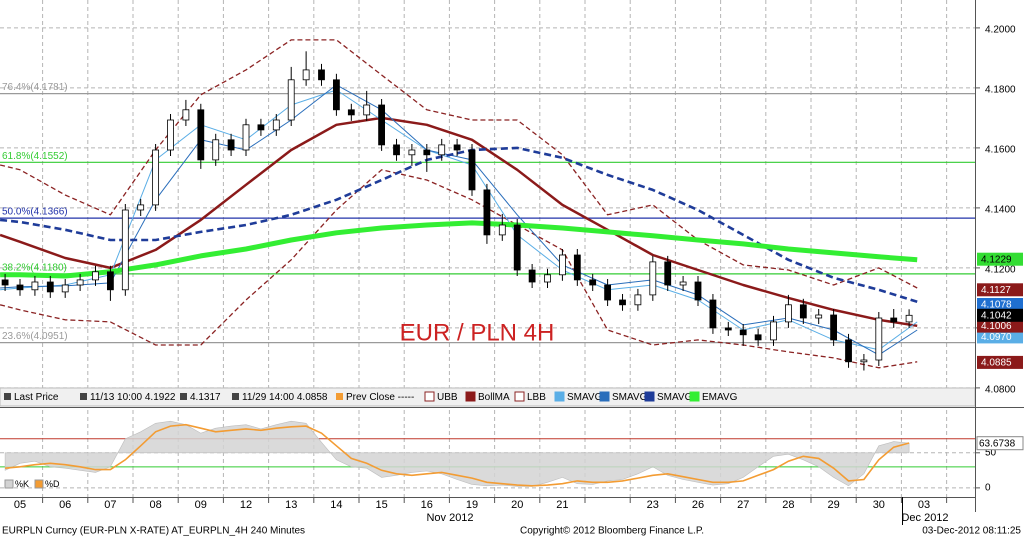 The image size is (1024, 539). What do you see at coordinates (924, 505) in the screenshot?
I see `x-tick-label: 03` at bounding box center [924, 505].